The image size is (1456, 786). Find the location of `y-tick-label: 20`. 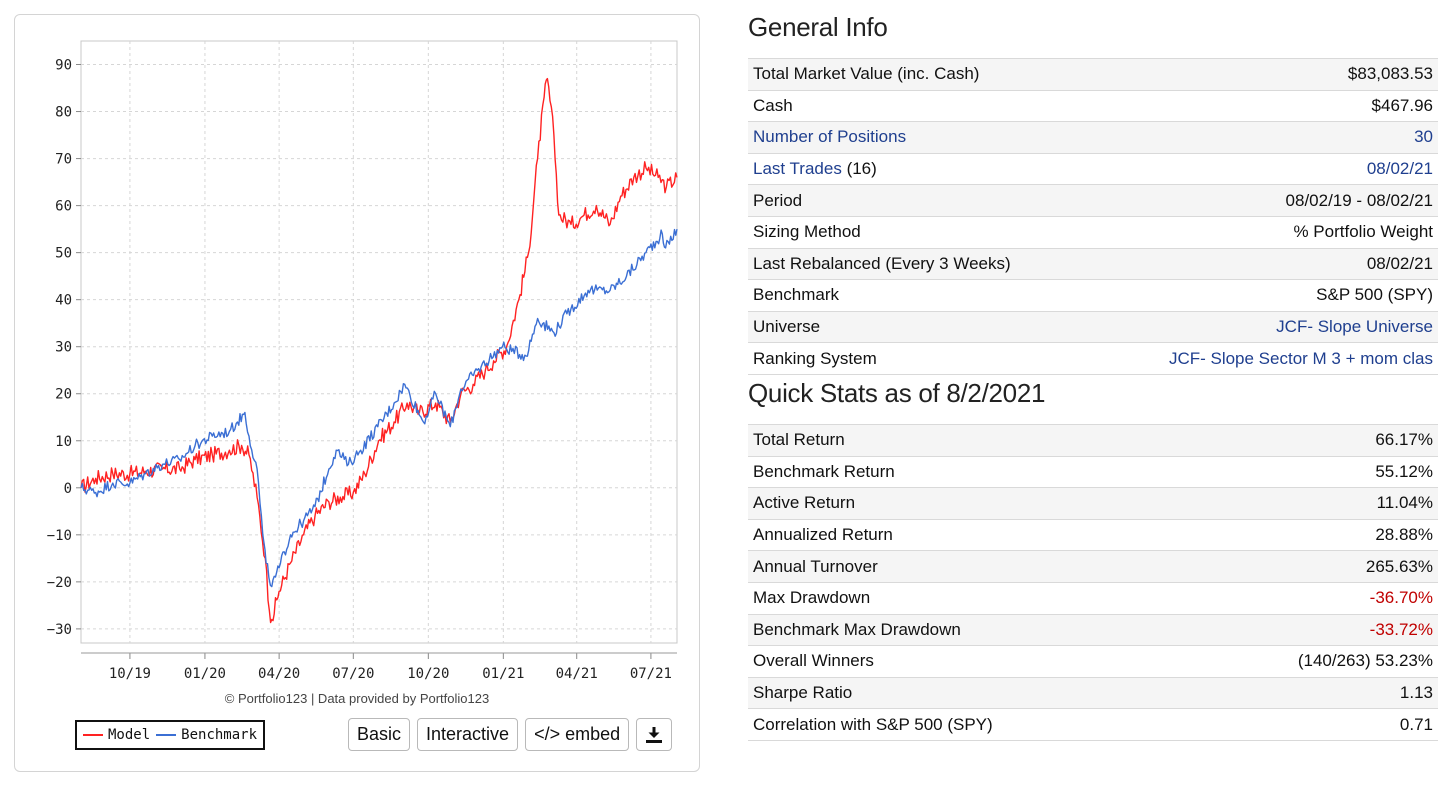

y-tick-label: 20 is located at coordinates (63, 395).